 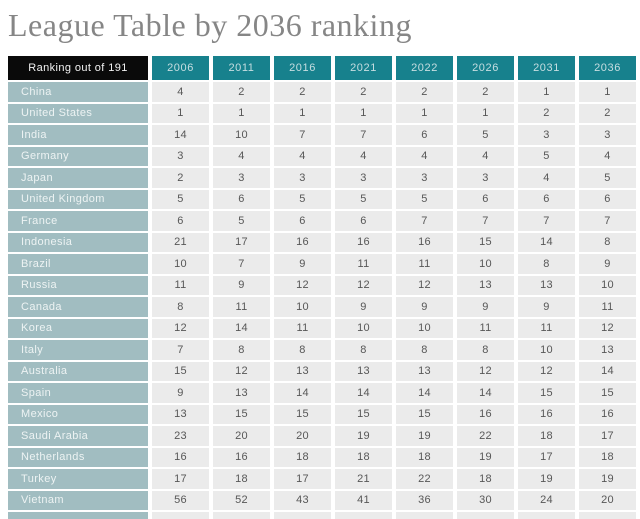 I want to click on country-label-cell, so click(x=78, y=515).